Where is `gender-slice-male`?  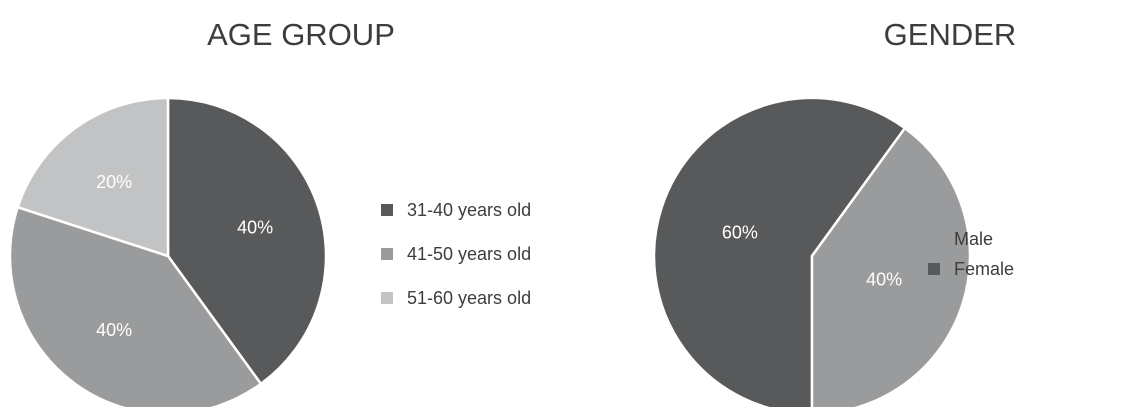
gender-slice-male is located at coordinates (891, 266).